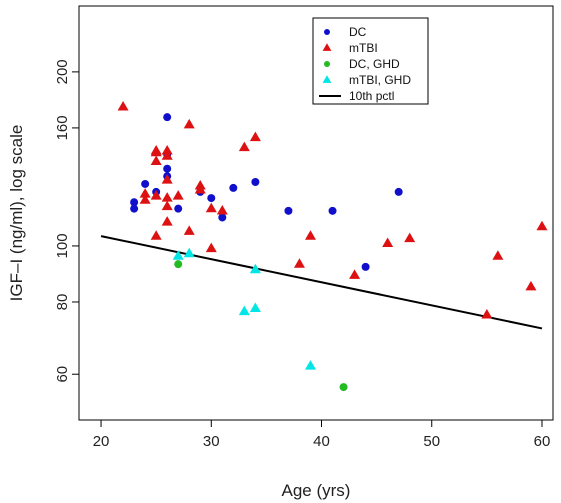 This screenshot has width=561, height=503. Describe the element at coordinates (358, 32) in the screenshot. I see `legend-label-dc: DC` at that location.